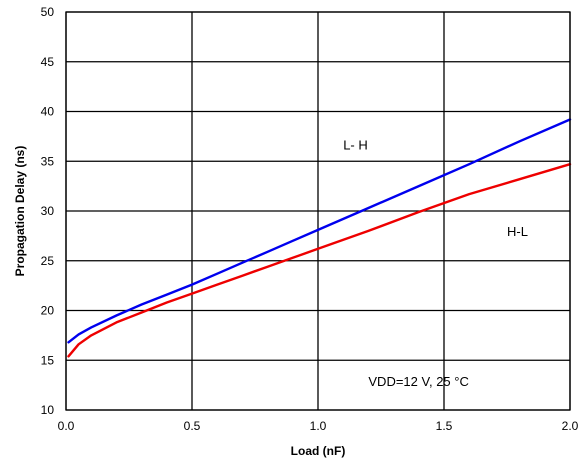  Describe the element at coordinates (66, 426) in the screenshot. I see `x-tick-label: 0.0` at that location.